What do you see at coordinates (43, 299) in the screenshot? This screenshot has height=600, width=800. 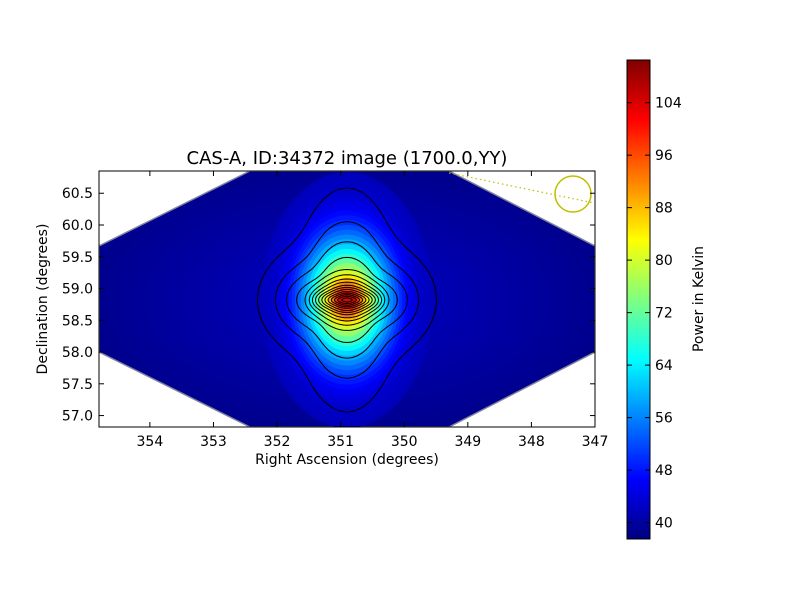 I see `y-axis-label: Declination (degrees)` at bounding box center [43, 299].